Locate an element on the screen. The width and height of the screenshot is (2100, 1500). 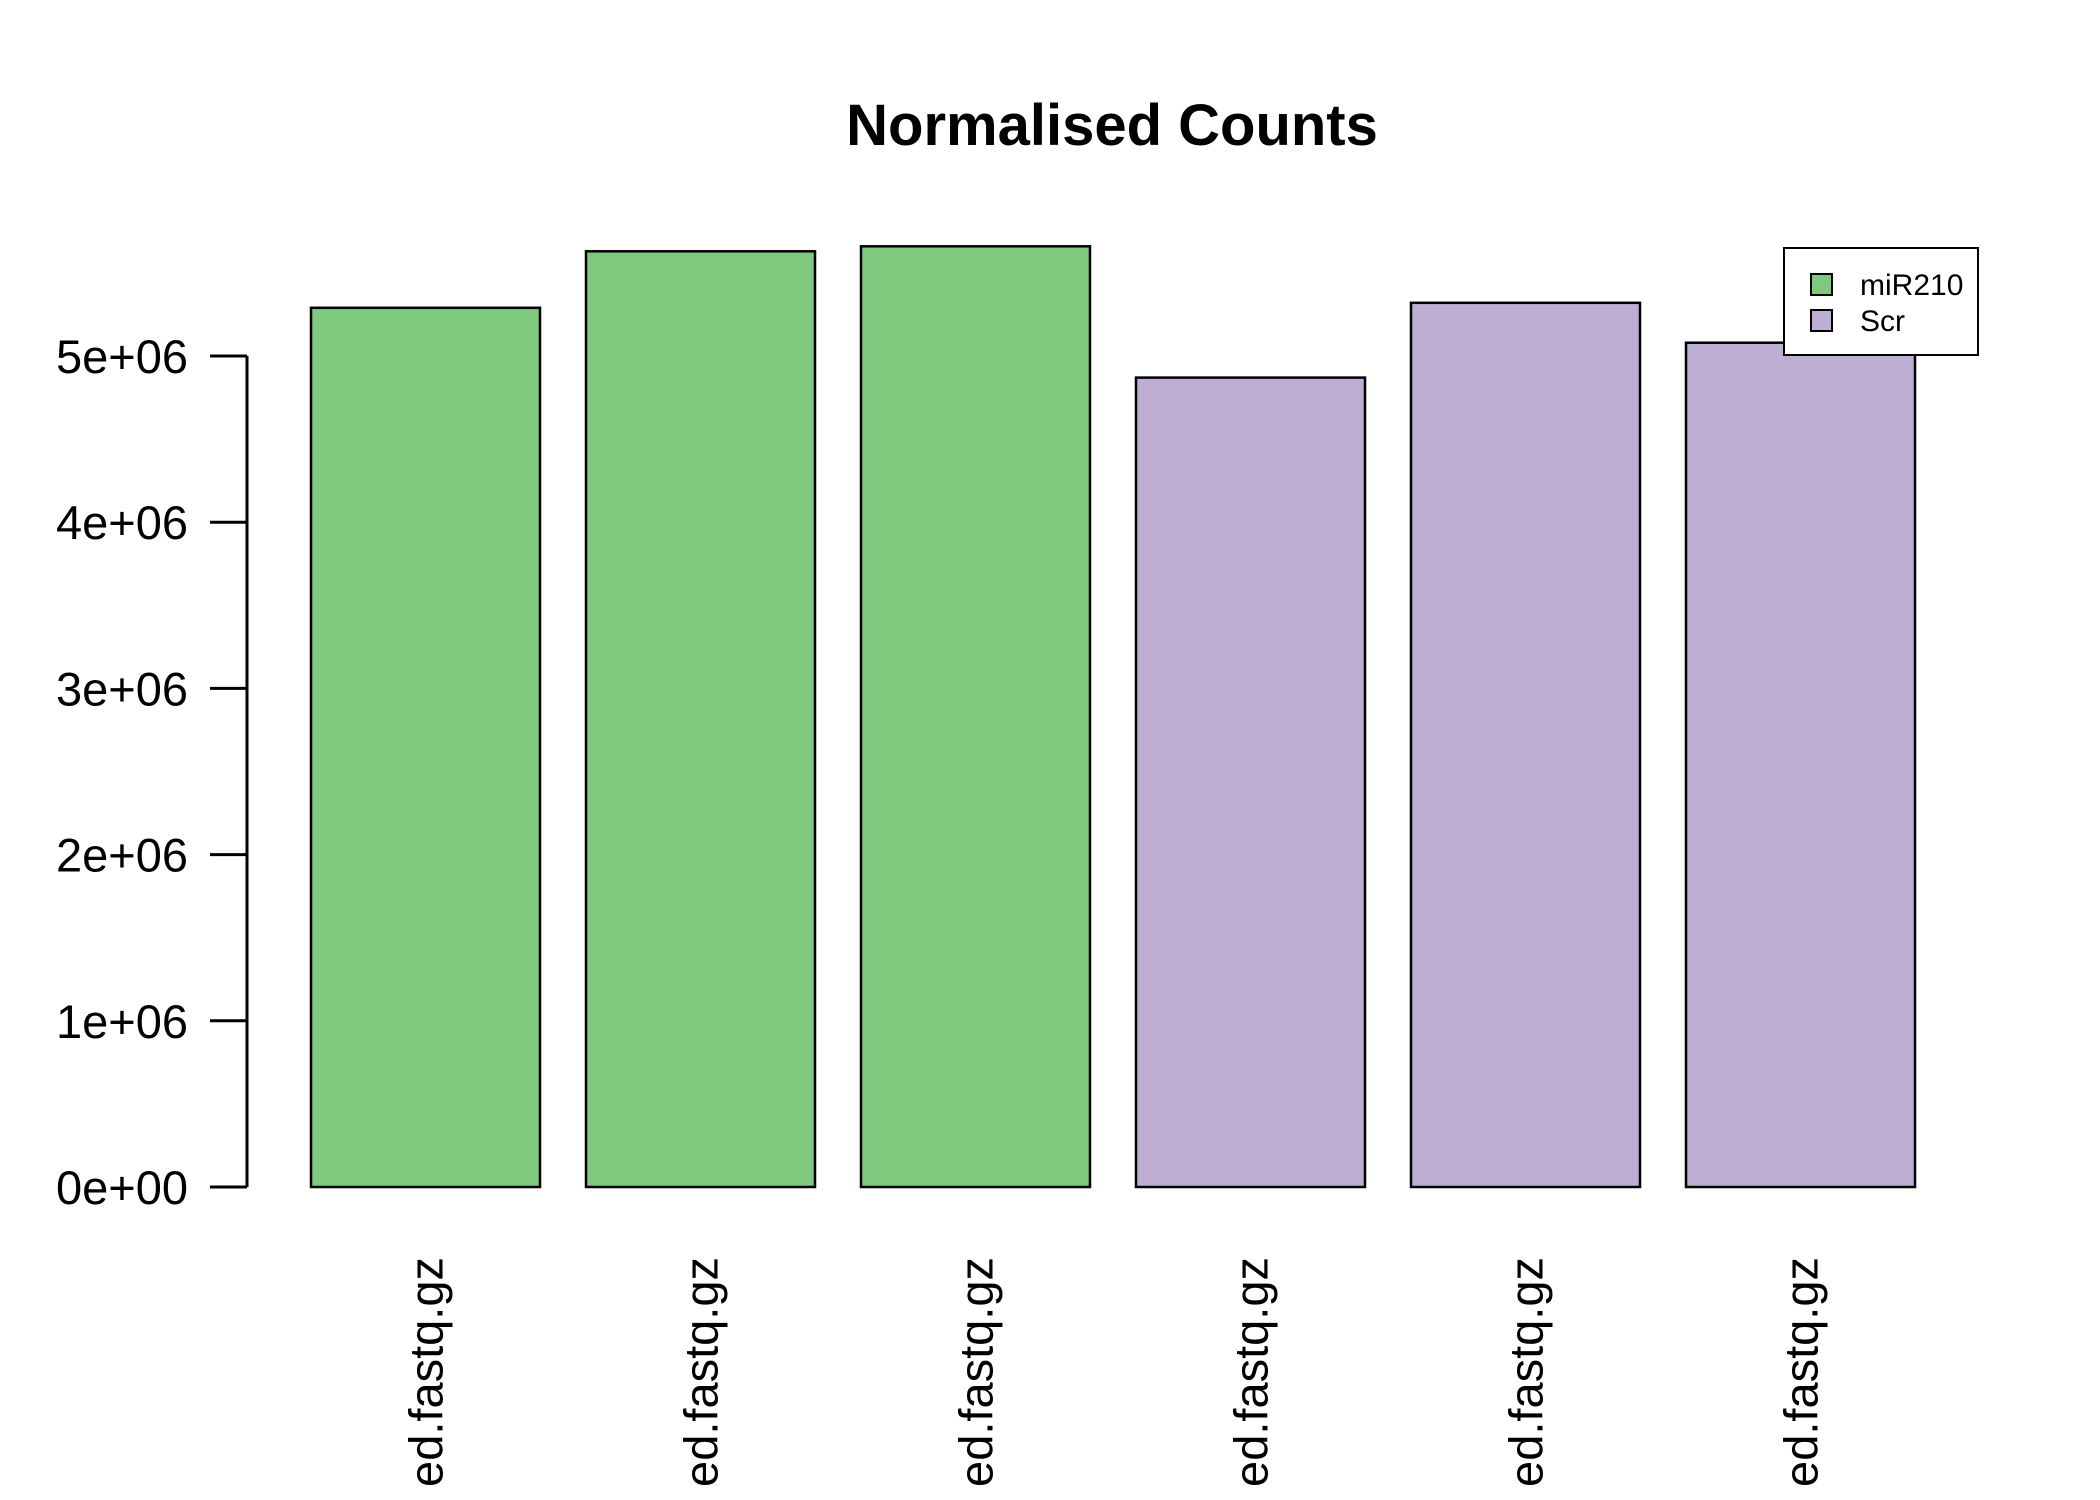
y-tick-label: 1e+06 is located at coordinates (122, 1021).